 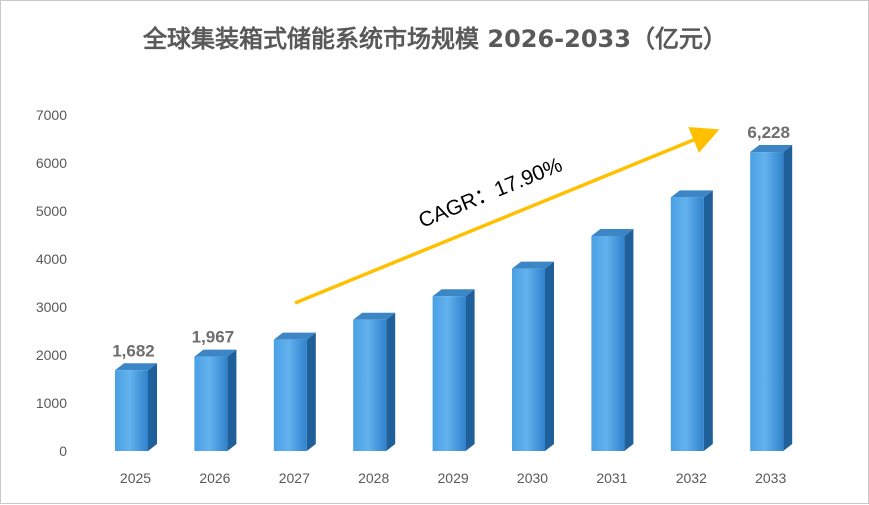 What do you see at coordinates (373, 478) in the screenshot?
I see `x-tick-label: 2028` at bounding box center [373, 478].